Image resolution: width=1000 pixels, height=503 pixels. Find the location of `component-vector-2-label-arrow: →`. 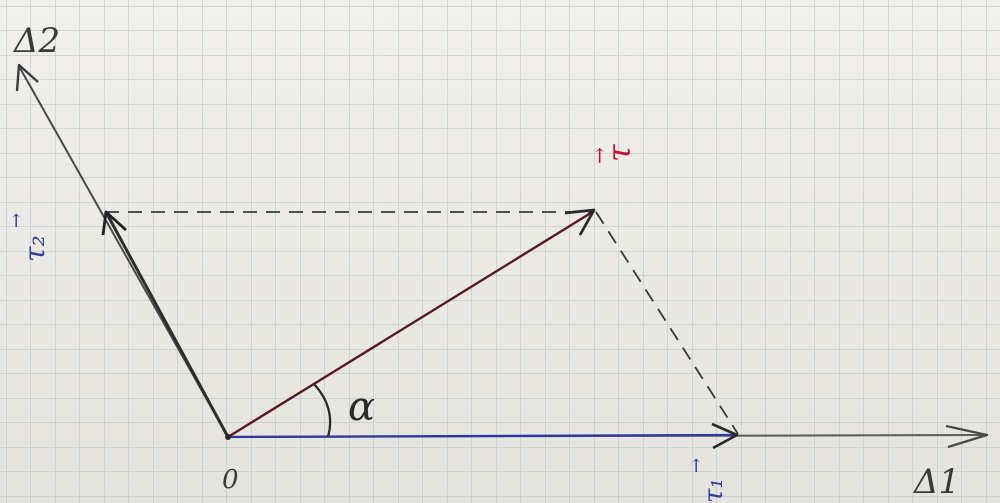

component-vector-2-label-arrow: → is located at coordinates (16, 220).